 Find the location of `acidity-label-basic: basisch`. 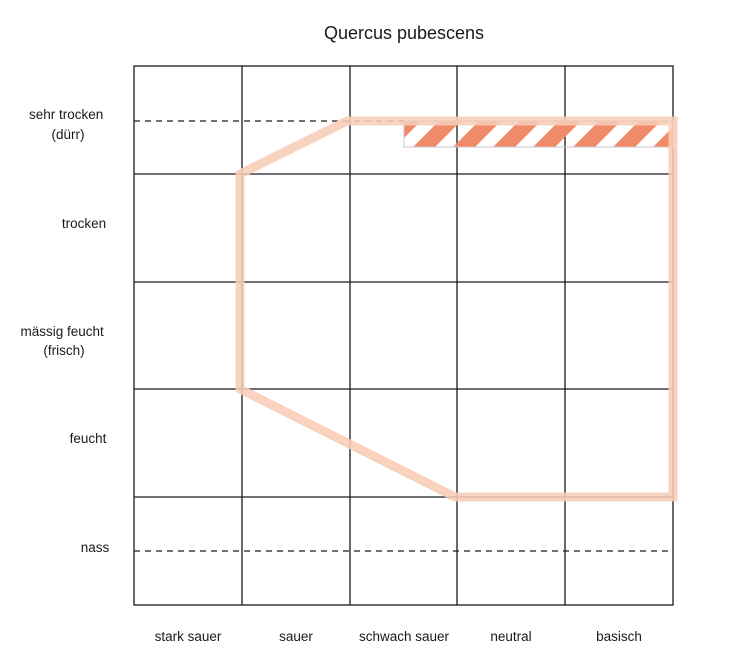

acidity-label-basic: basisch is located at coordinates (619, 636).